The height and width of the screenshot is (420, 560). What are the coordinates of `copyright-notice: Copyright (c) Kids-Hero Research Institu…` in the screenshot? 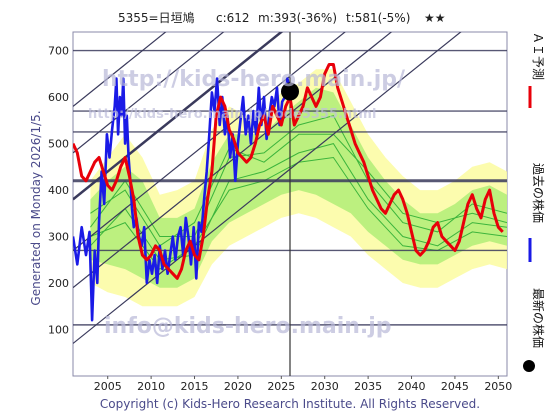 It's located at (290, 404).